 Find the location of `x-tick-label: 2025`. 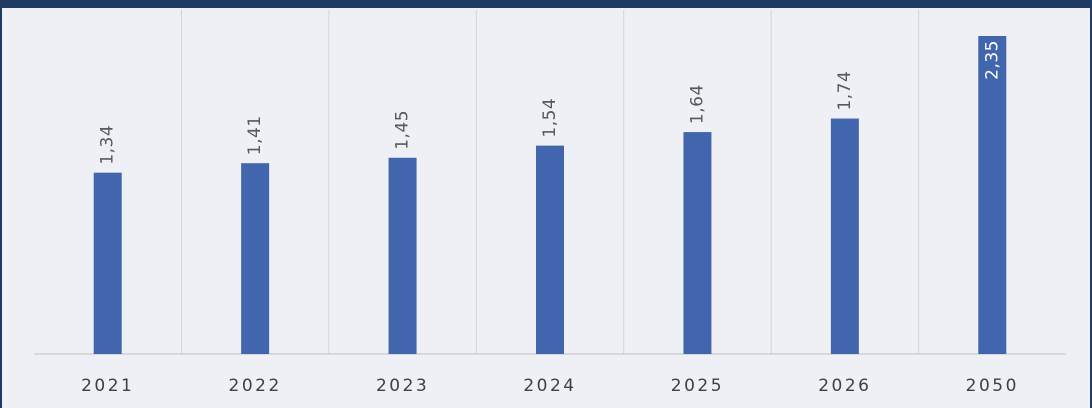

x-tick-label: 2025 is located at coordinates (697, 386).